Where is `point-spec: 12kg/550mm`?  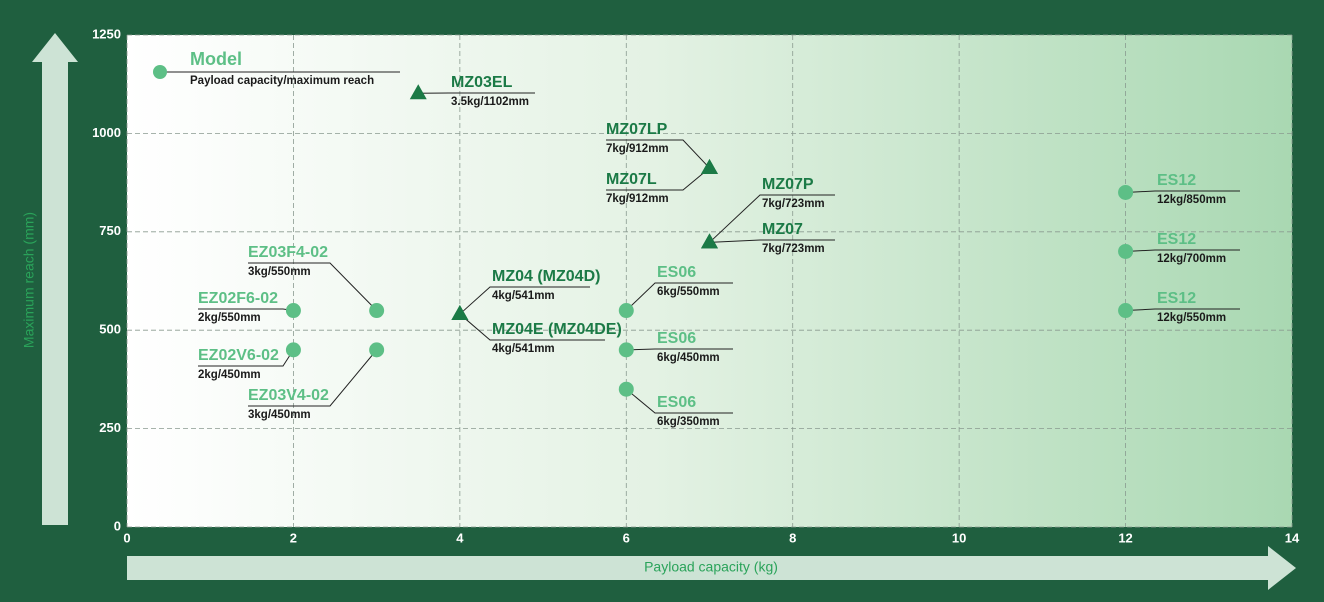
point-spec: 12kg/550mm is located at coordinates (1191, 318).